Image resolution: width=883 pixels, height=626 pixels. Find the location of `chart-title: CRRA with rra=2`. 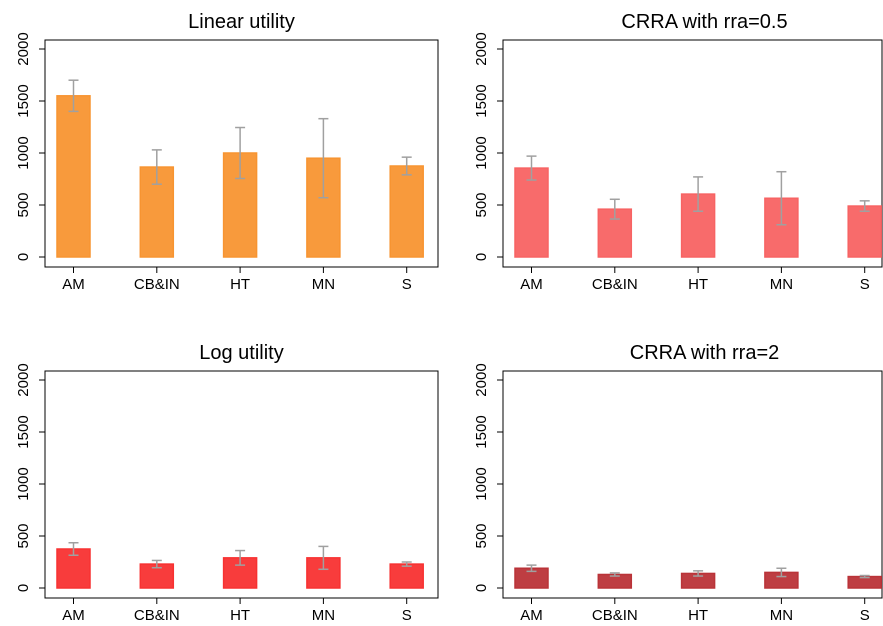

chart-title: CRRA with rra=2 is located at coordinates (705, 353).